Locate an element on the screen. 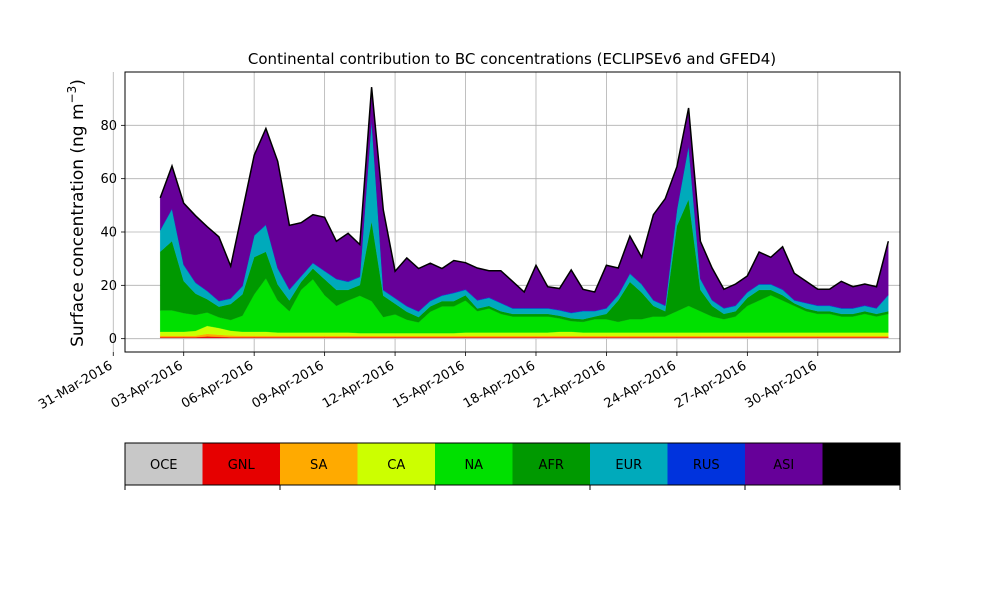 The width and height of the screenshot is (1000, 600). legend-label-ca: CA is located at coordinates (396, 465).